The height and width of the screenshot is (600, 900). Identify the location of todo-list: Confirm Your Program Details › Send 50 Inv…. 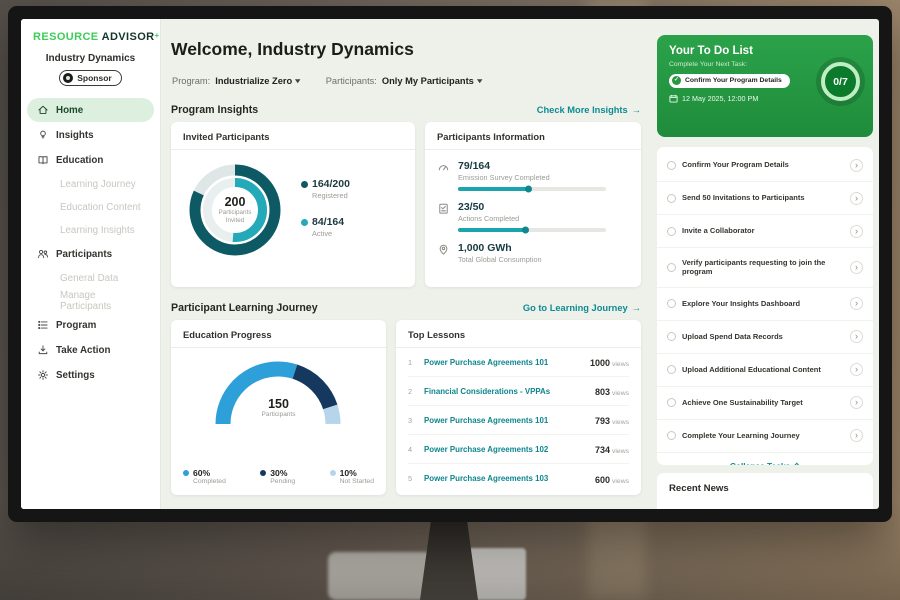
(765, 301).